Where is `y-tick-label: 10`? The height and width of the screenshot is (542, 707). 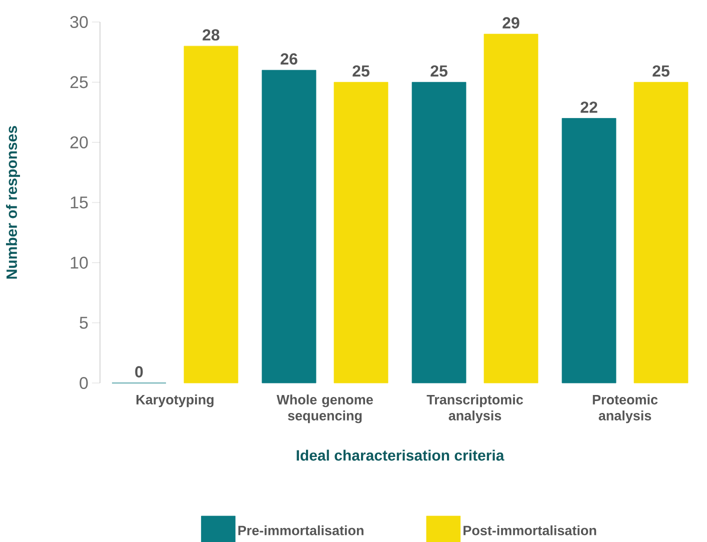
y-tick-label: 10 is located at coordinates (79, 262).